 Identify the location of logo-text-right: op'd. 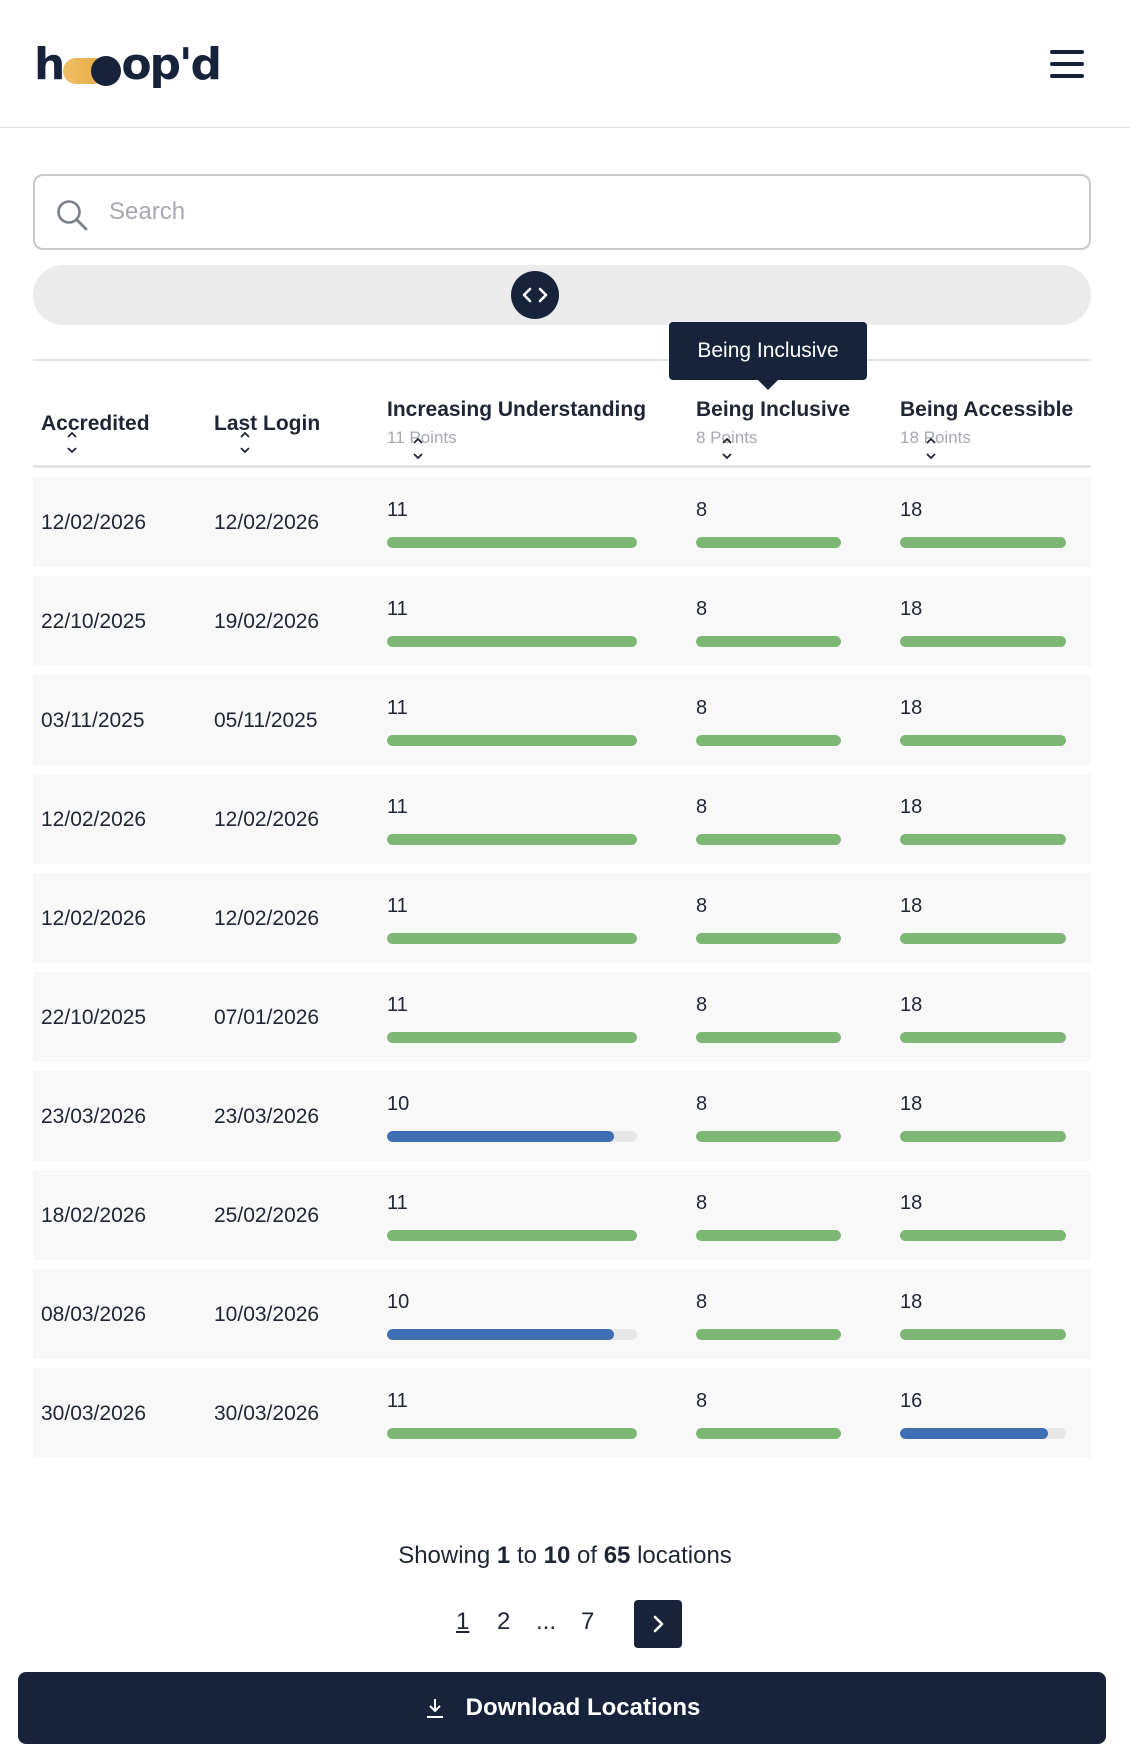
(171, 64).